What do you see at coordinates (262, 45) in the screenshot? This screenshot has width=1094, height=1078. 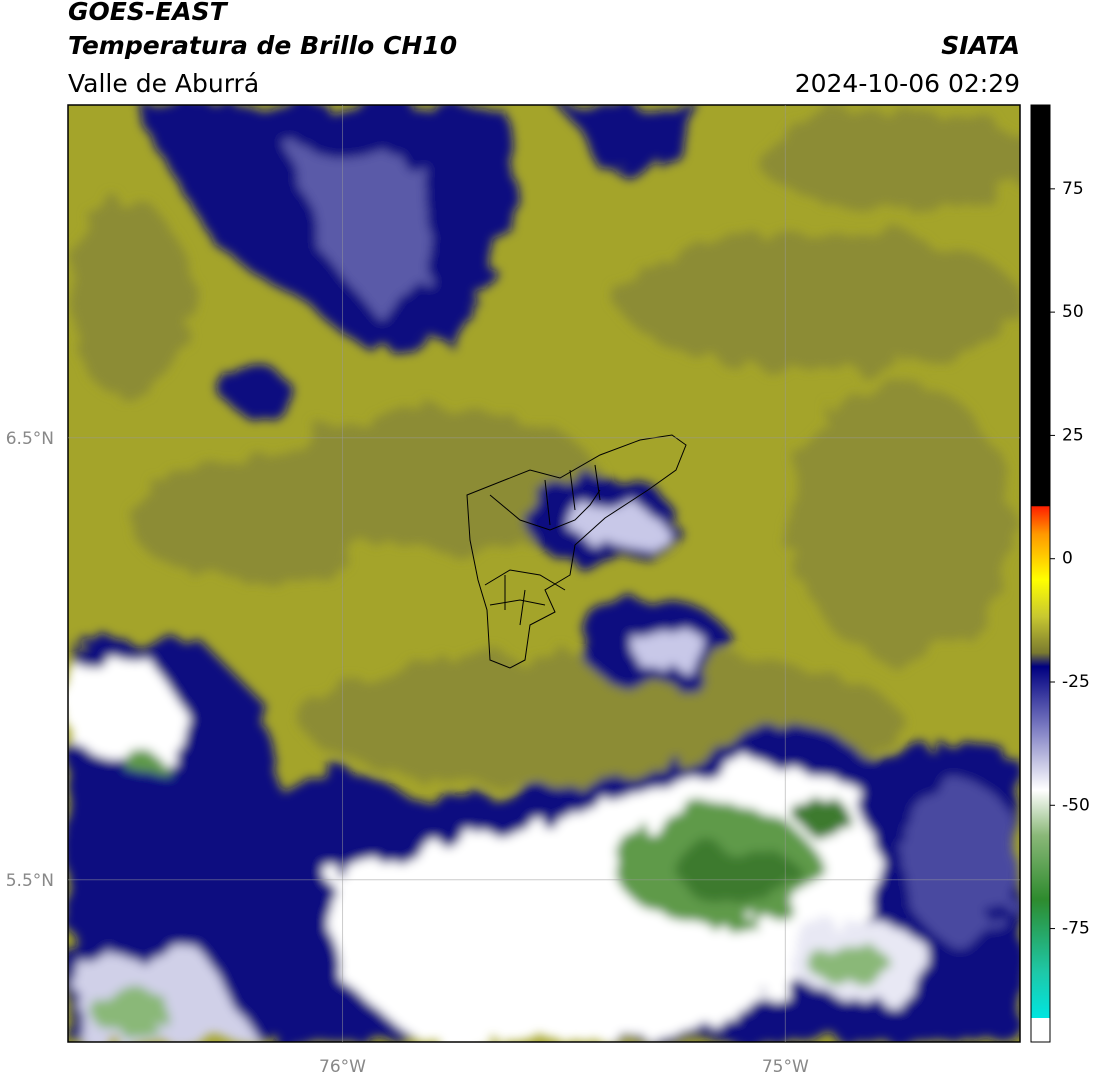 I see `subtitle: Temperatura de Brillo CH10` at bounding box center [262, 45].